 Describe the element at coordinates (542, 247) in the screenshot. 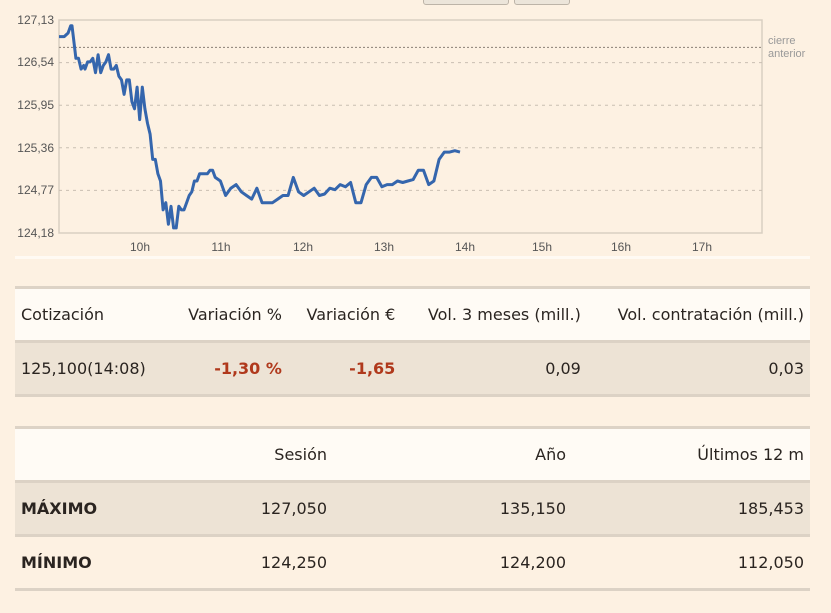

I see `x-tick-label: 15h` at that location.